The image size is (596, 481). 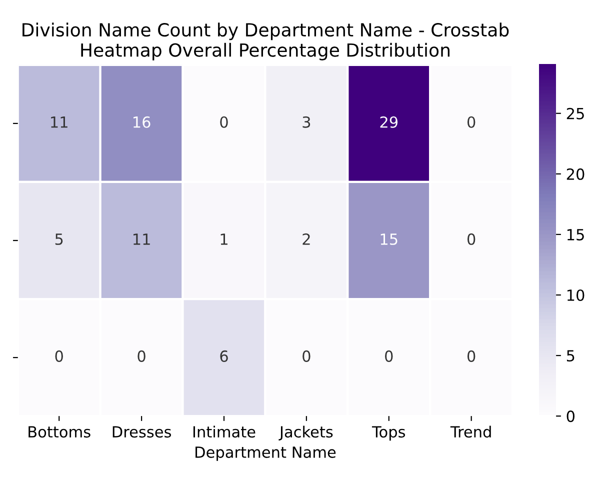 I want to click on color-bar-label: 25, so click(x=575, y=114).